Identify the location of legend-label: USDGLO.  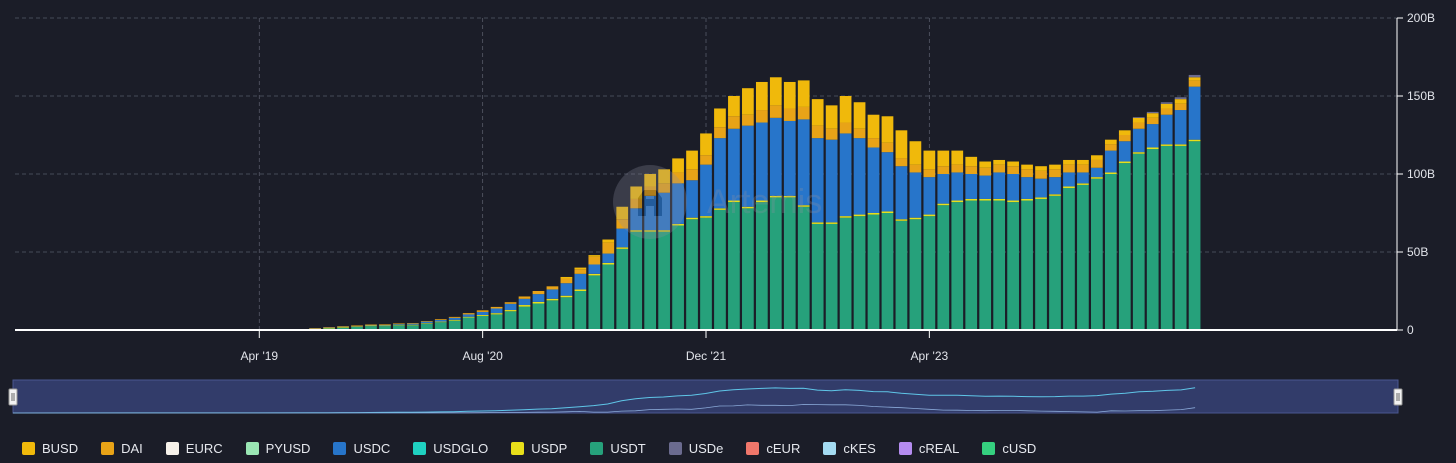
(461, 448).